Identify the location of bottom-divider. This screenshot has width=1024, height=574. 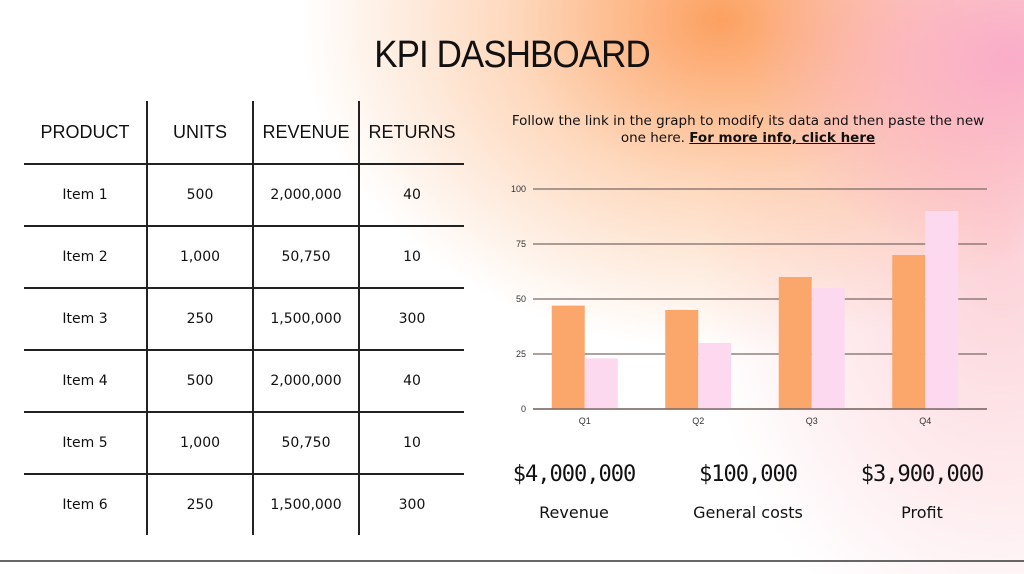
(512, 561).